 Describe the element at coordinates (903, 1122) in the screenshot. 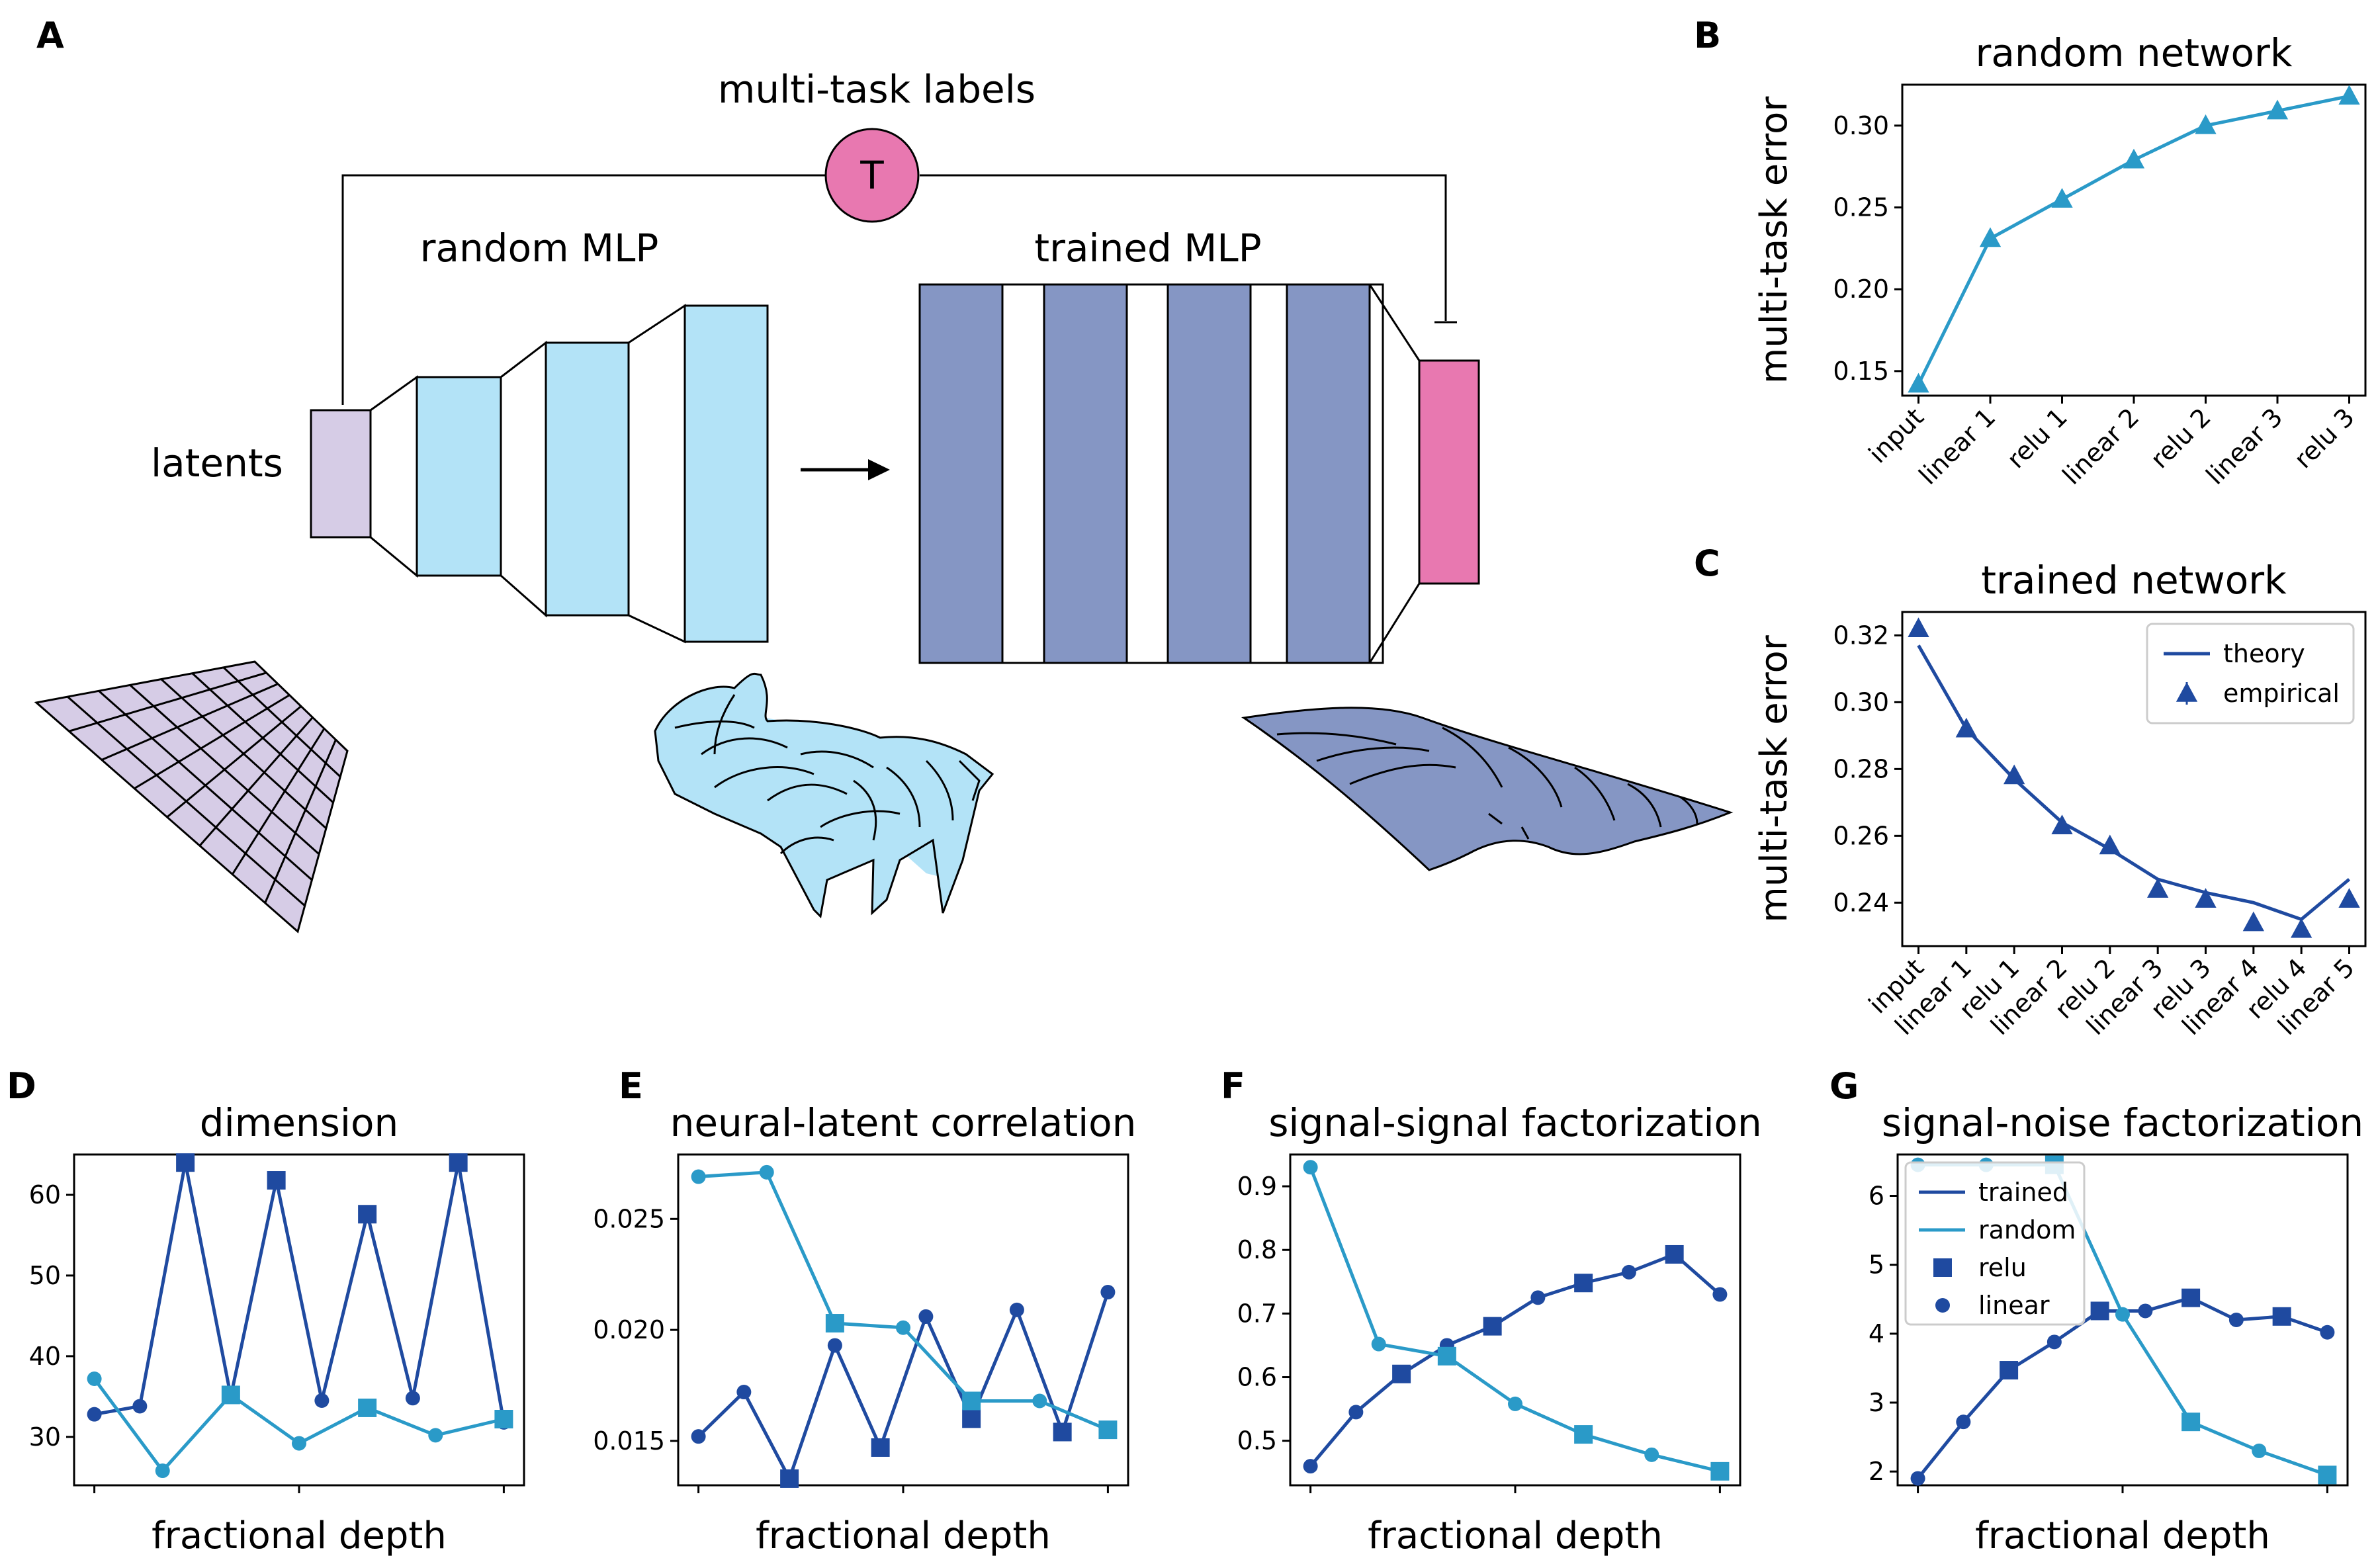

I see `chart-title: neural-latent correlation` at that location.